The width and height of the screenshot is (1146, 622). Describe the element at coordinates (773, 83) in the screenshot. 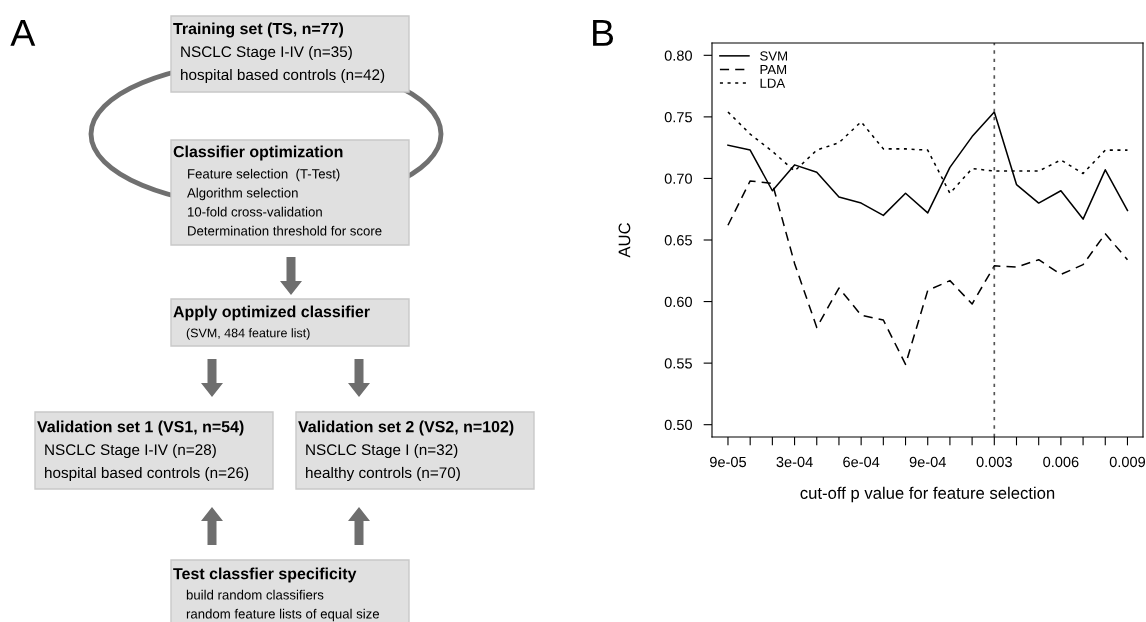

I see `legend-label: LDA` at that location.